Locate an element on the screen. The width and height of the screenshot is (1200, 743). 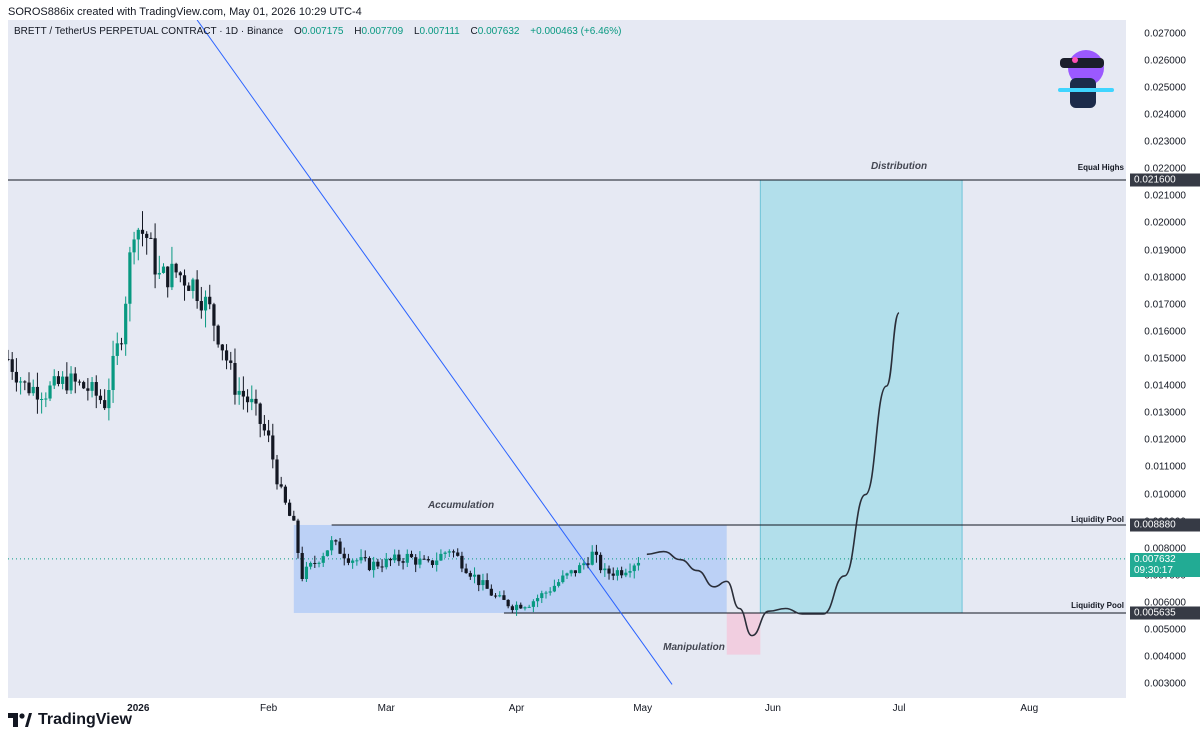
price-tick-label: 0.021000 is located at coordinates (1165, 196).